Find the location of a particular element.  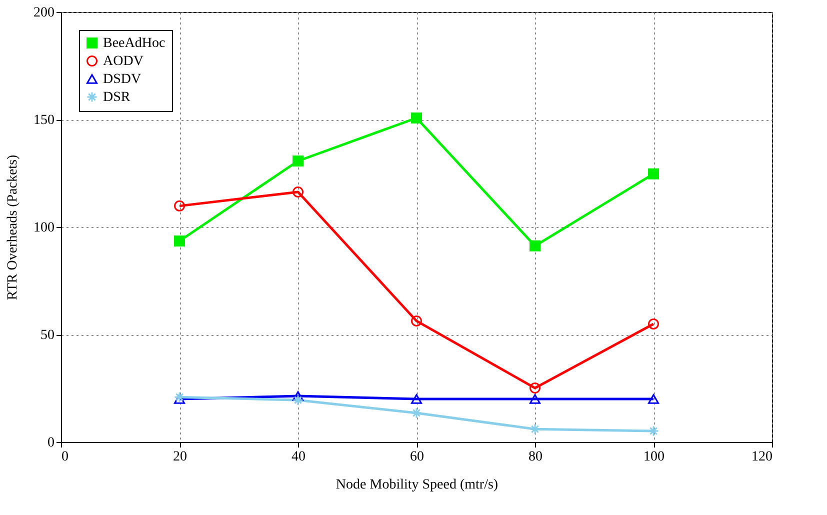

y-tick-label: 100 is located at coordinates (44, 228).